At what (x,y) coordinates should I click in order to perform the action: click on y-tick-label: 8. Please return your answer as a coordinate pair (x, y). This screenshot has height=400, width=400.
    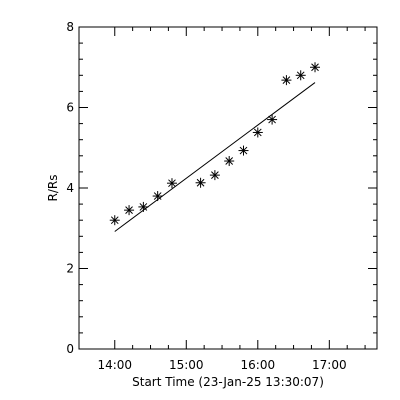
    Looking at the image, I should click on (70, 27).